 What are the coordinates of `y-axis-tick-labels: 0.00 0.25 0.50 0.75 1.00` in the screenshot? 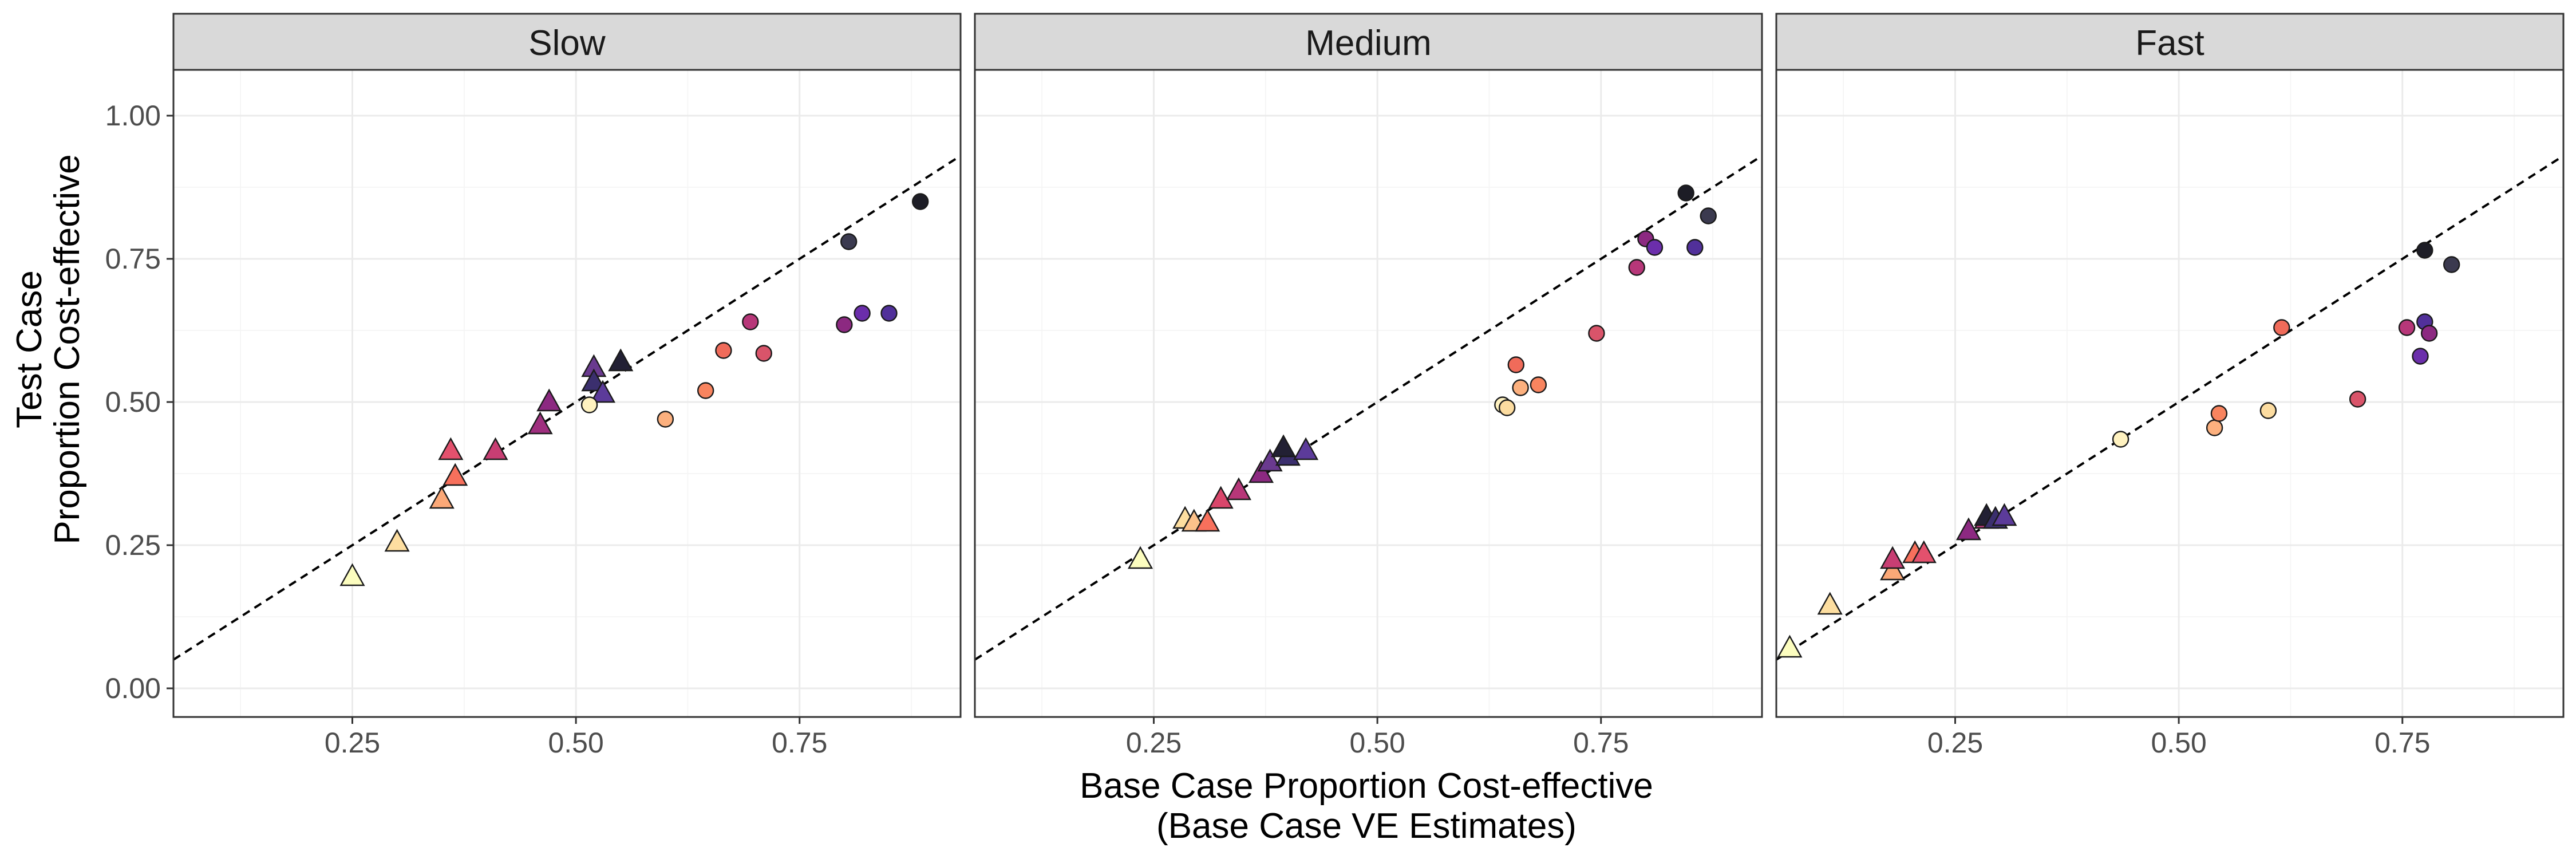 It's located at (133, 402).